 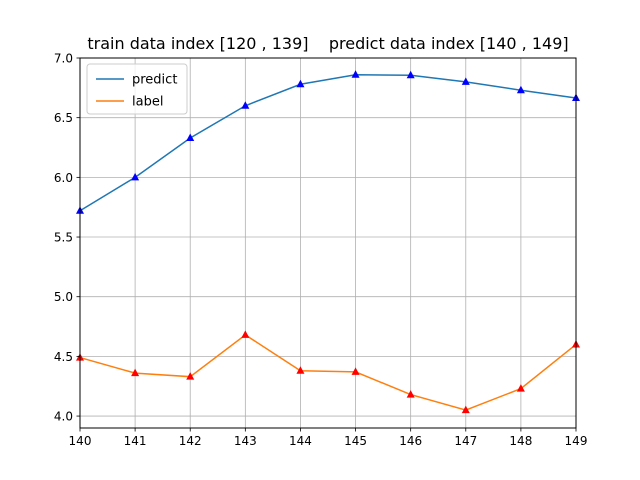 I want to click on series-line-label, so click(x=328, y=372).